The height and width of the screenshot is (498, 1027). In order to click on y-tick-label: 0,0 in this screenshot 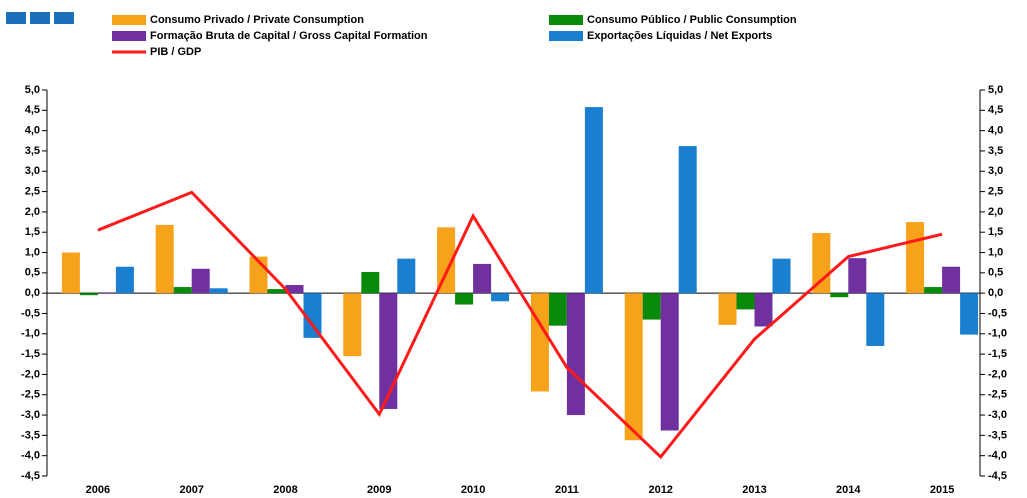, I will do `click(32, 293)`.